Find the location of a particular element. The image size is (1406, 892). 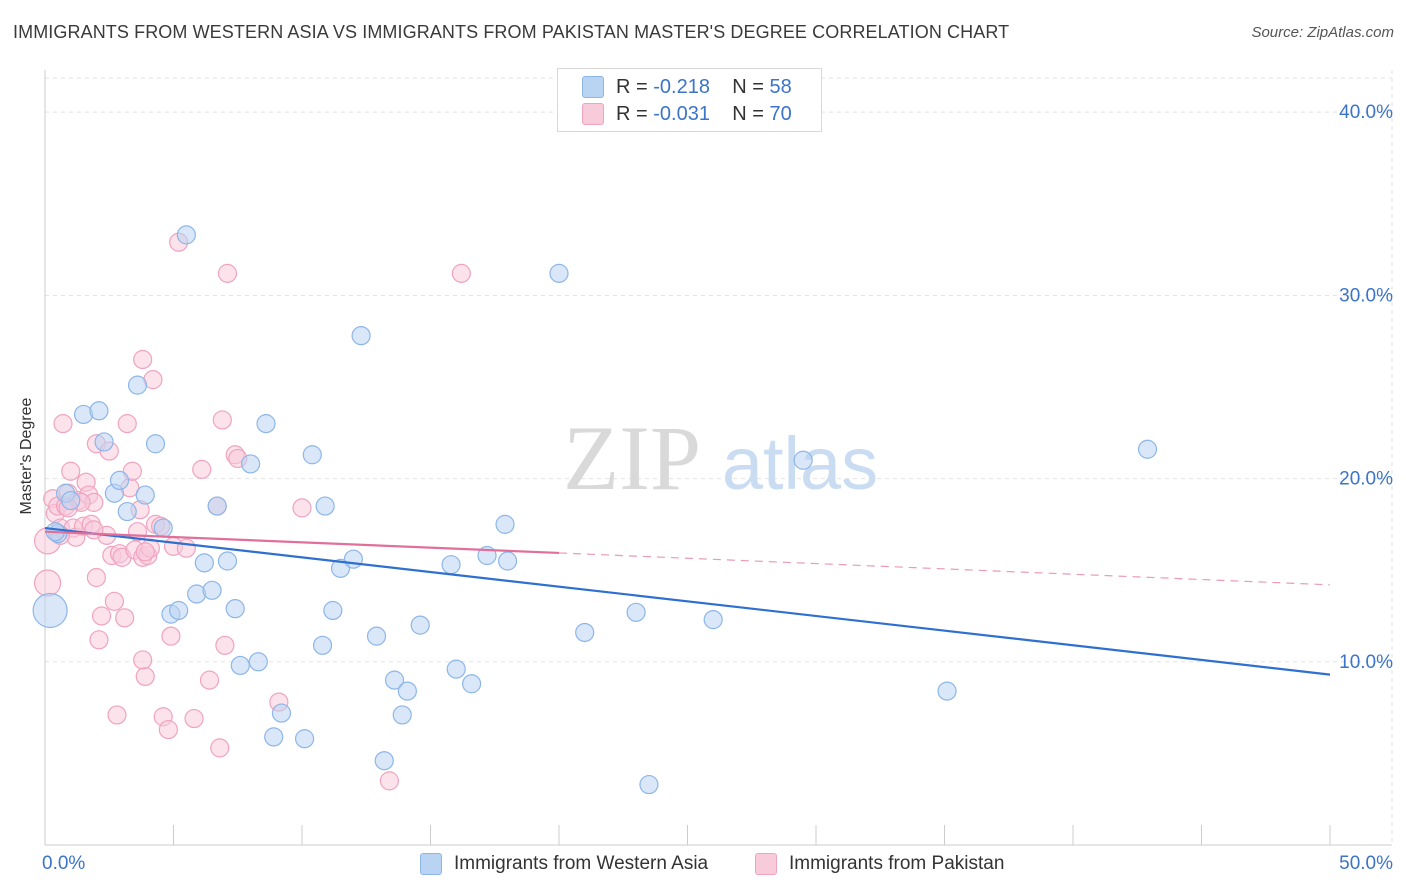

zipatlas-watermark: ZIP atlas is located at coordinates (720, 458).